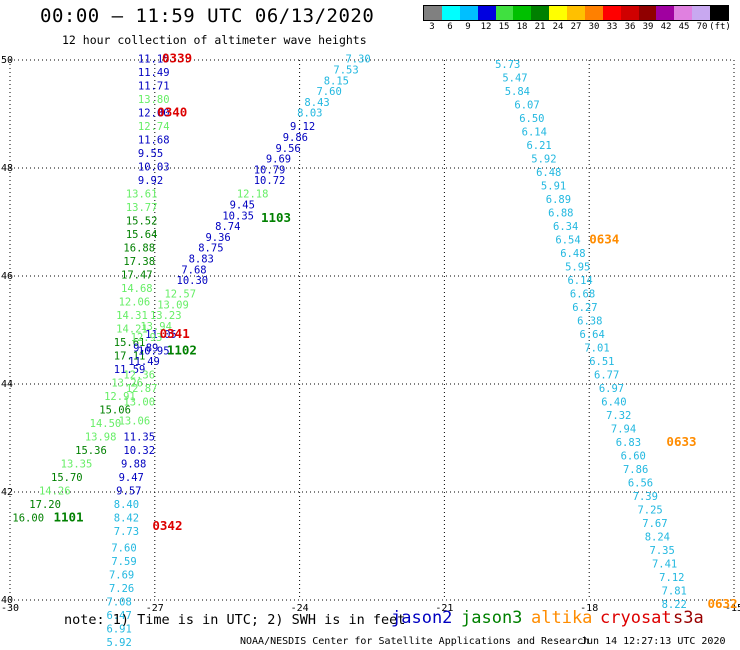  Describe the element at coordinates (486, 27) in the screenshot. I see `color-scale-label: 12` at that location.